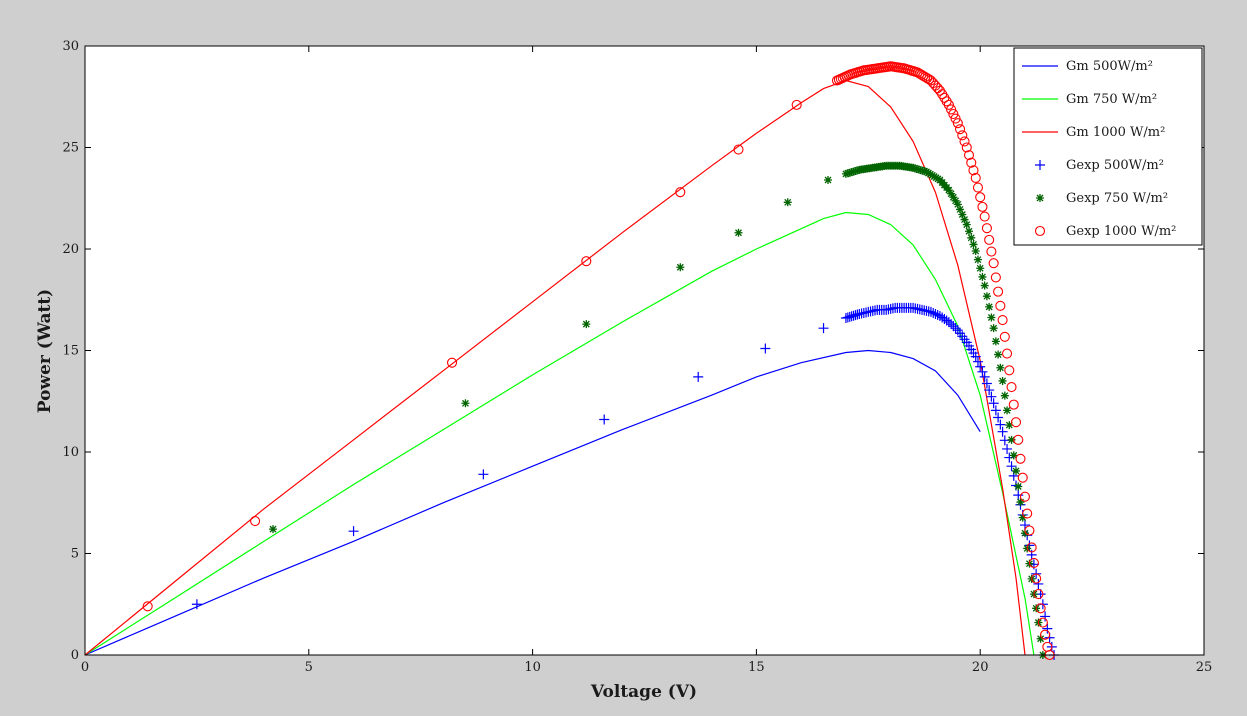 This screenshot has height=716, width=1247. What do you see at coordinates (1121, 231) in the screenshot?
I see `legend-label-5: Gexp 1000 W/m²` at bounding box center [1121, 231].